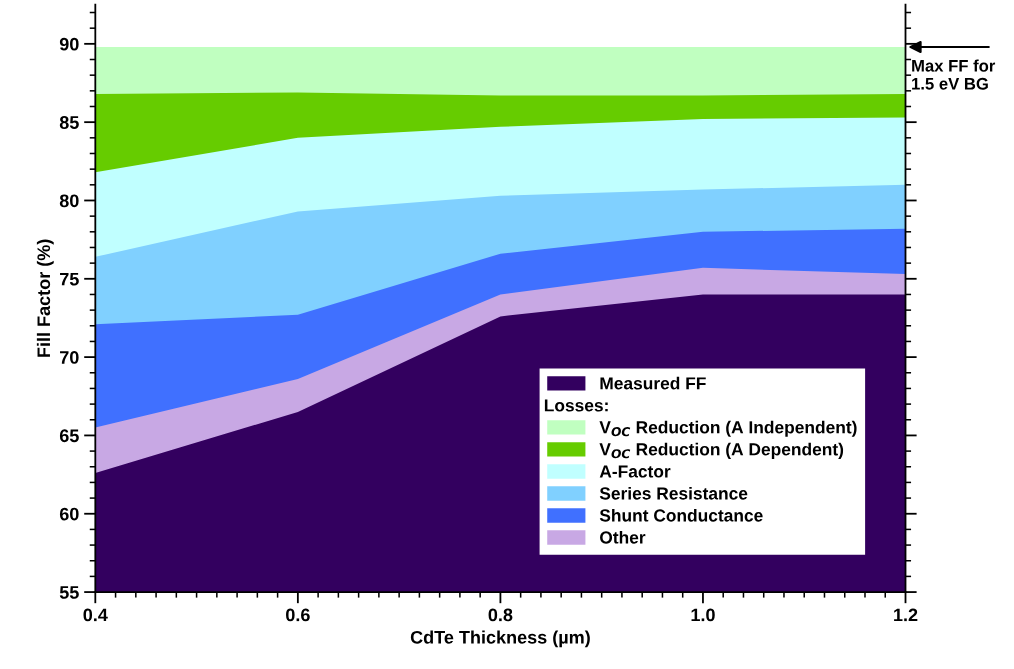  What do you see at coordinates (298, 615) in the screenshot?
I see `x-tick-label: 0.6` at bounding box center [298, 615].